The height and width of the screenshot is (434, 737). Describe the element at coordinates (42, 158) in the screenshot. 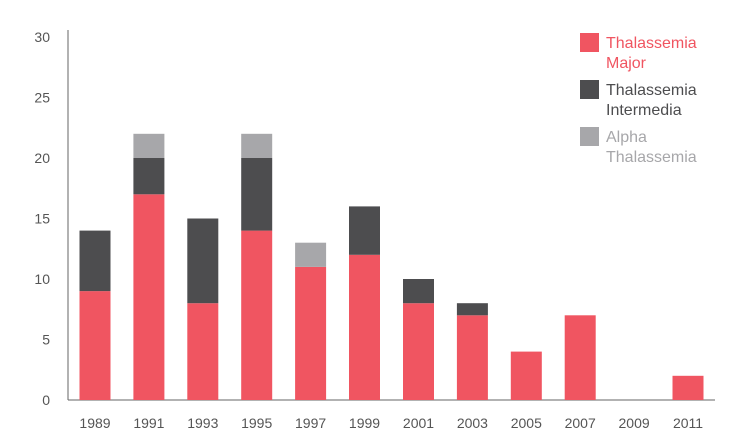

I see `y-tick-label: 20` at that location.